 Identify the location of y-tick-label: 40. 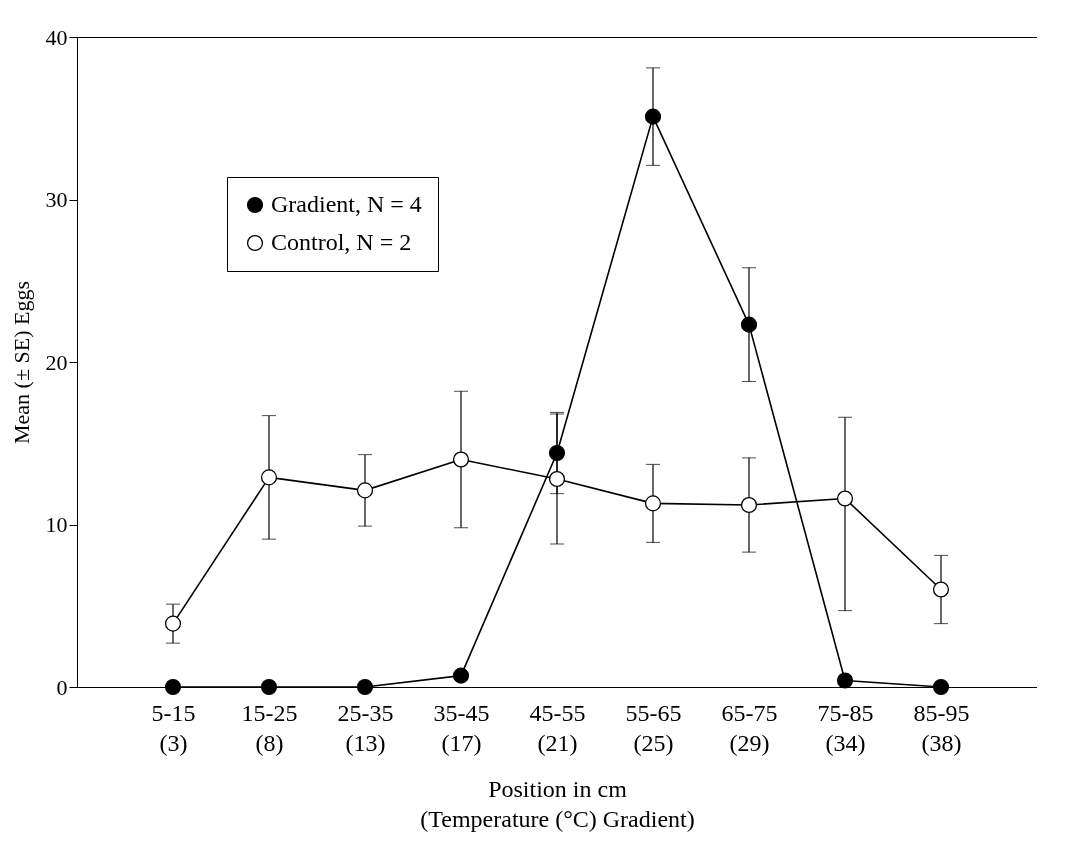
(56, 37).